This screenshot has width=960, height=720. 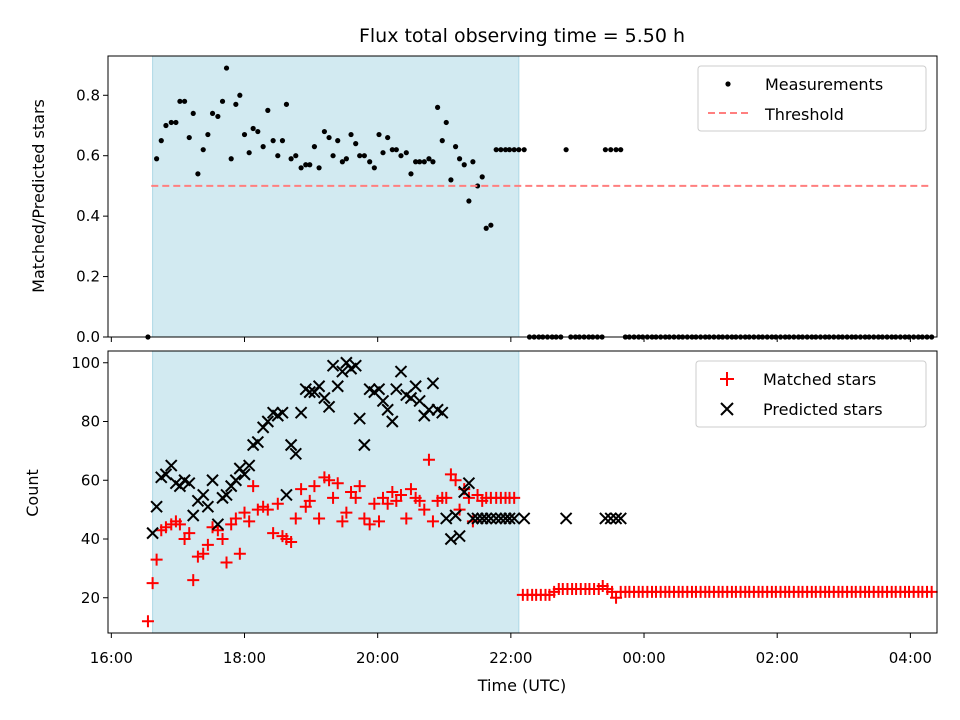 What do you see at coordinates (823, 409) in the screenshot?
I see `legend-predicted-label: Predicted stars` at bounding box center [823, 409].